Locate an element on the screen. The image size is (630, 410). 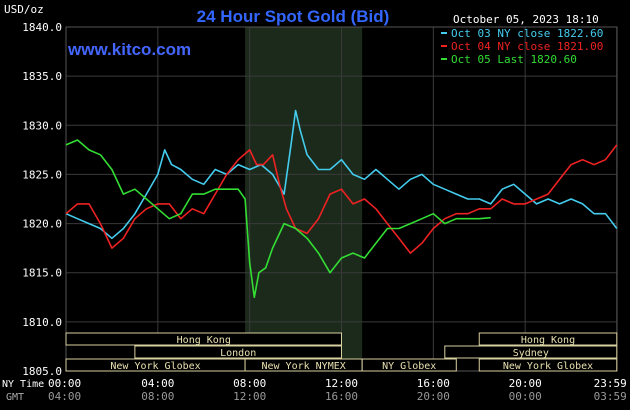
x-tick-label-ny: 20:00 is located at coordinates (525, 383).